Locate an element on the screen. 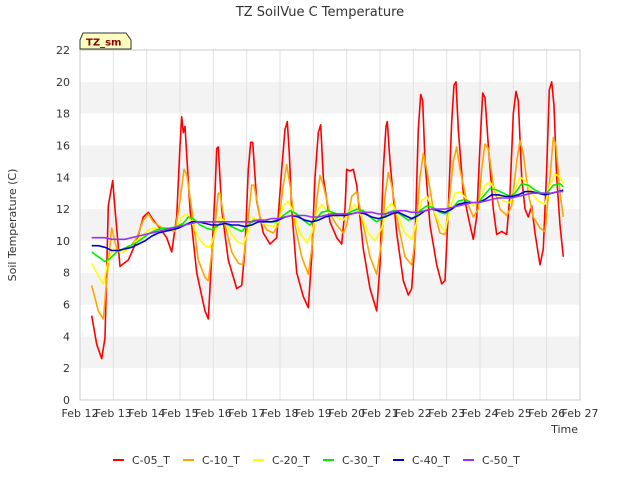  legend-item: C-20_T is located at coordinates (281, 460).